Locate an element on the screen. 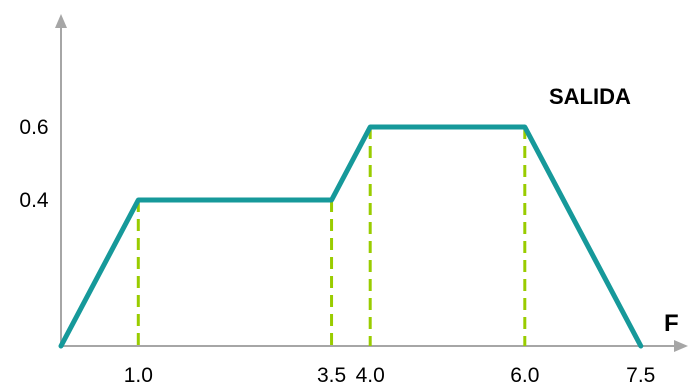 Image resolution: width=690 pixels, height=383 pixels. x-tick-label-4: 7.5 is located at coordinates (640, 373).